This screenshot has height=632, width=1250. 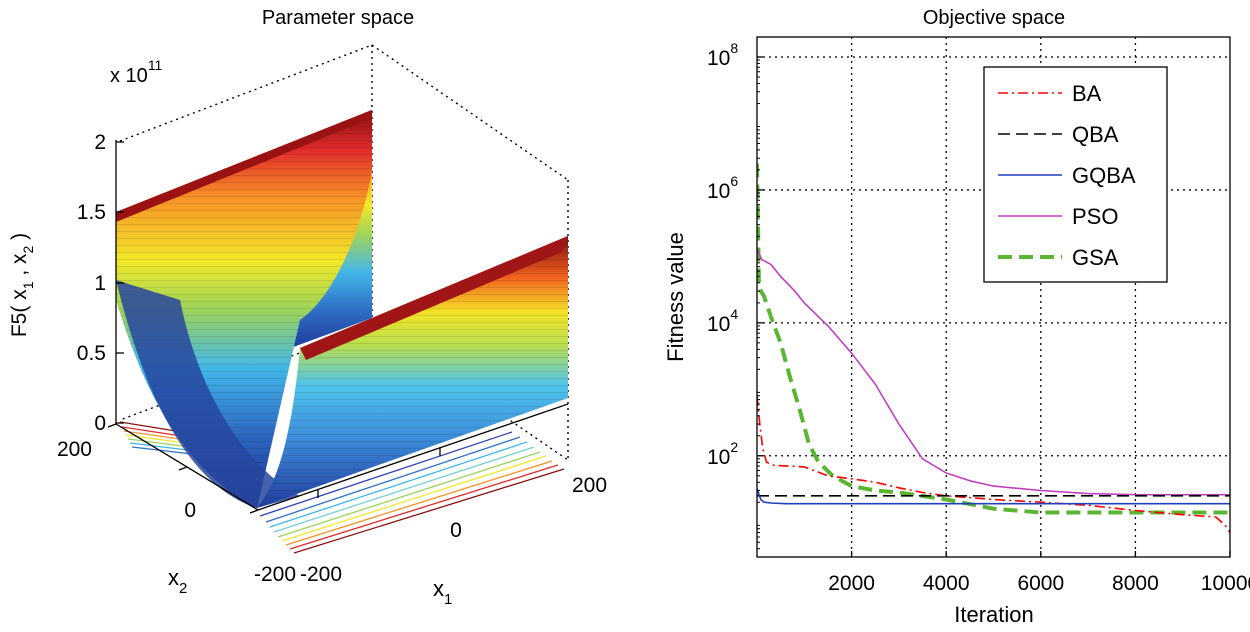 I want to click on convergence-title: Objective space, so click(x=994, y=18).